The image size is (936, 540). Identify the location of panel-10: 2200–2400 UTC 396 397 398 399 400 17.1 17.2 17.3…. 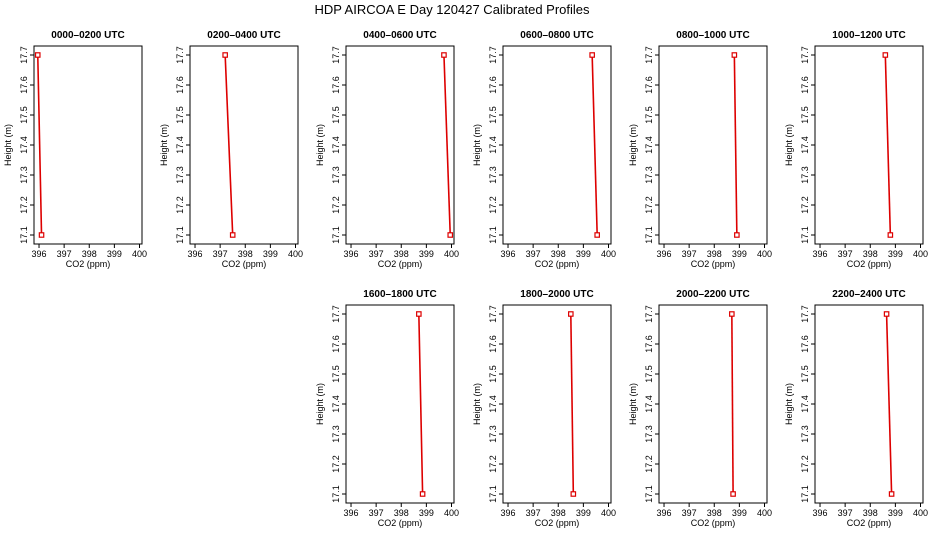
(856, 408).